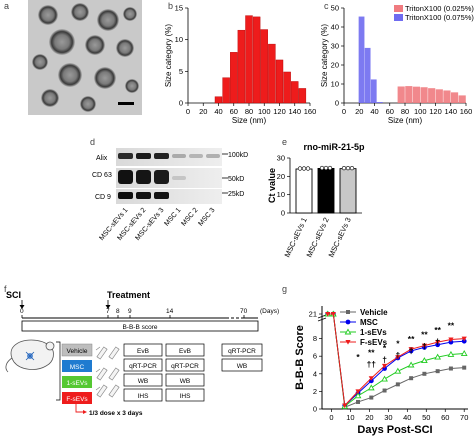 The width and height of the screenshot is (474, 443). What do you see at coordinates (185, 372) in the screenshot?
I see `assay-column-day14: EvB qRT-PCR WB IHS` at bounding box center [185, 372].